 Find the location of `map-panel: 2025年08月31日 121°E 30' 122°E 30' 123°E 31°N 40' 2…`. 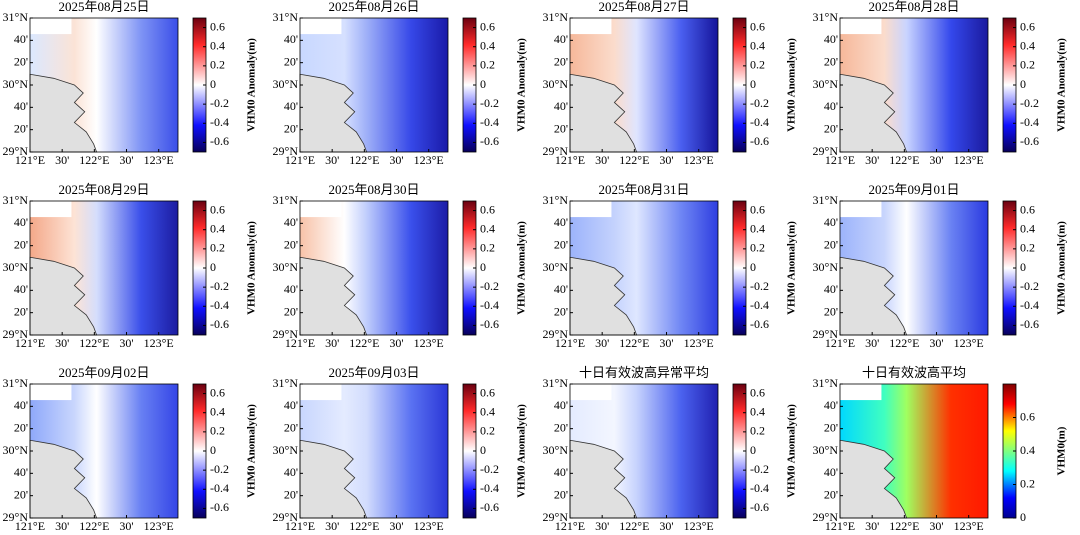

map-panel: 2025年08月31日 121°E 30' 122°E 30' 123°E 31°N 40' 2… is located at coordinates (670, 266).